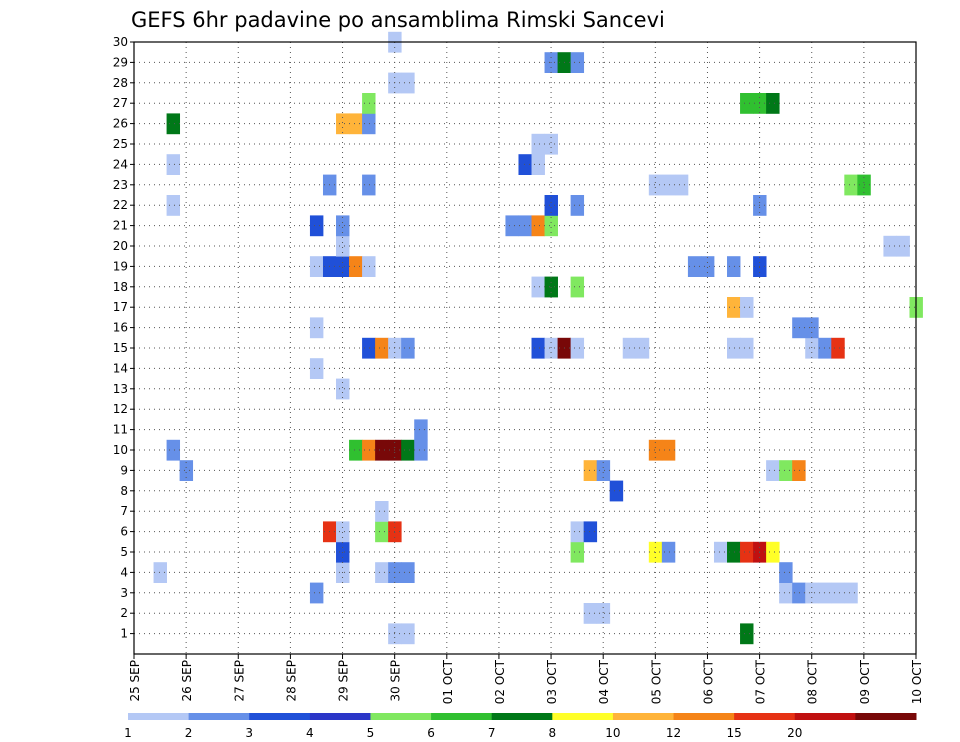  Describe the element at coordinates (656, 681) in the screenshot. I see `x-tick-label: 05 OCT` at that location.